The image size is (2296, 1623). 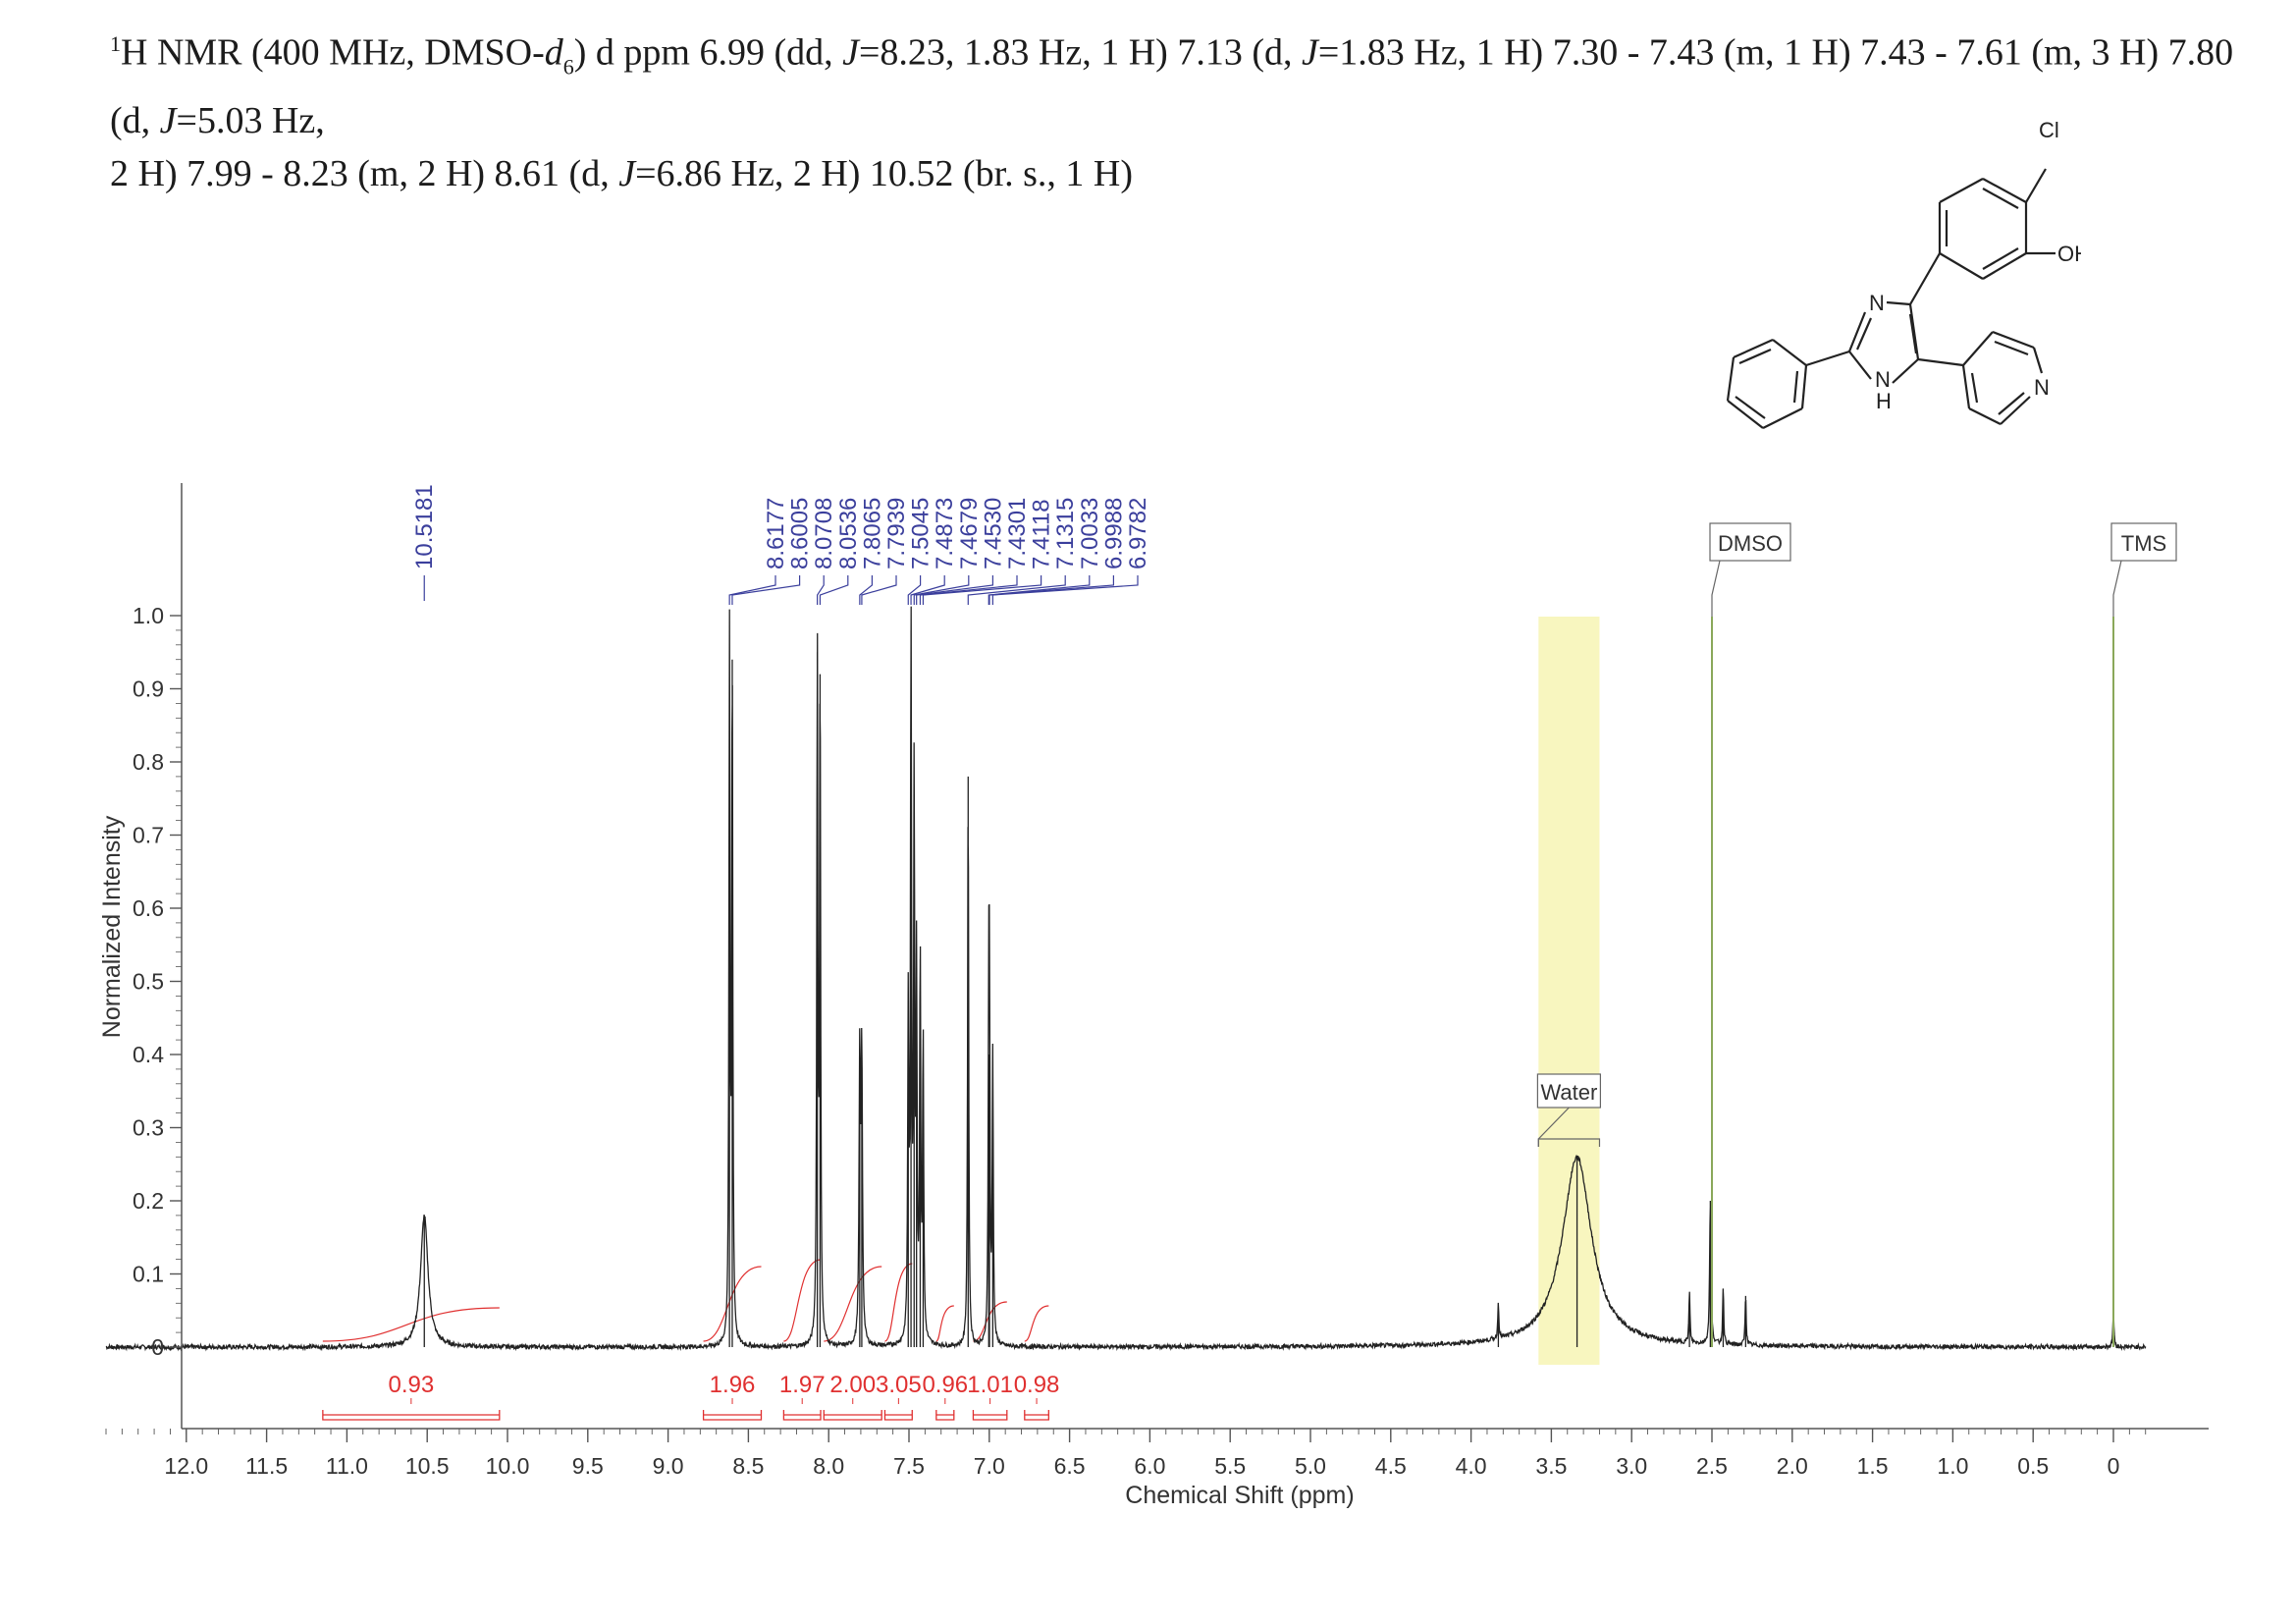 I want to click on y-tick-label: 0, so click(x=157, y=1347).